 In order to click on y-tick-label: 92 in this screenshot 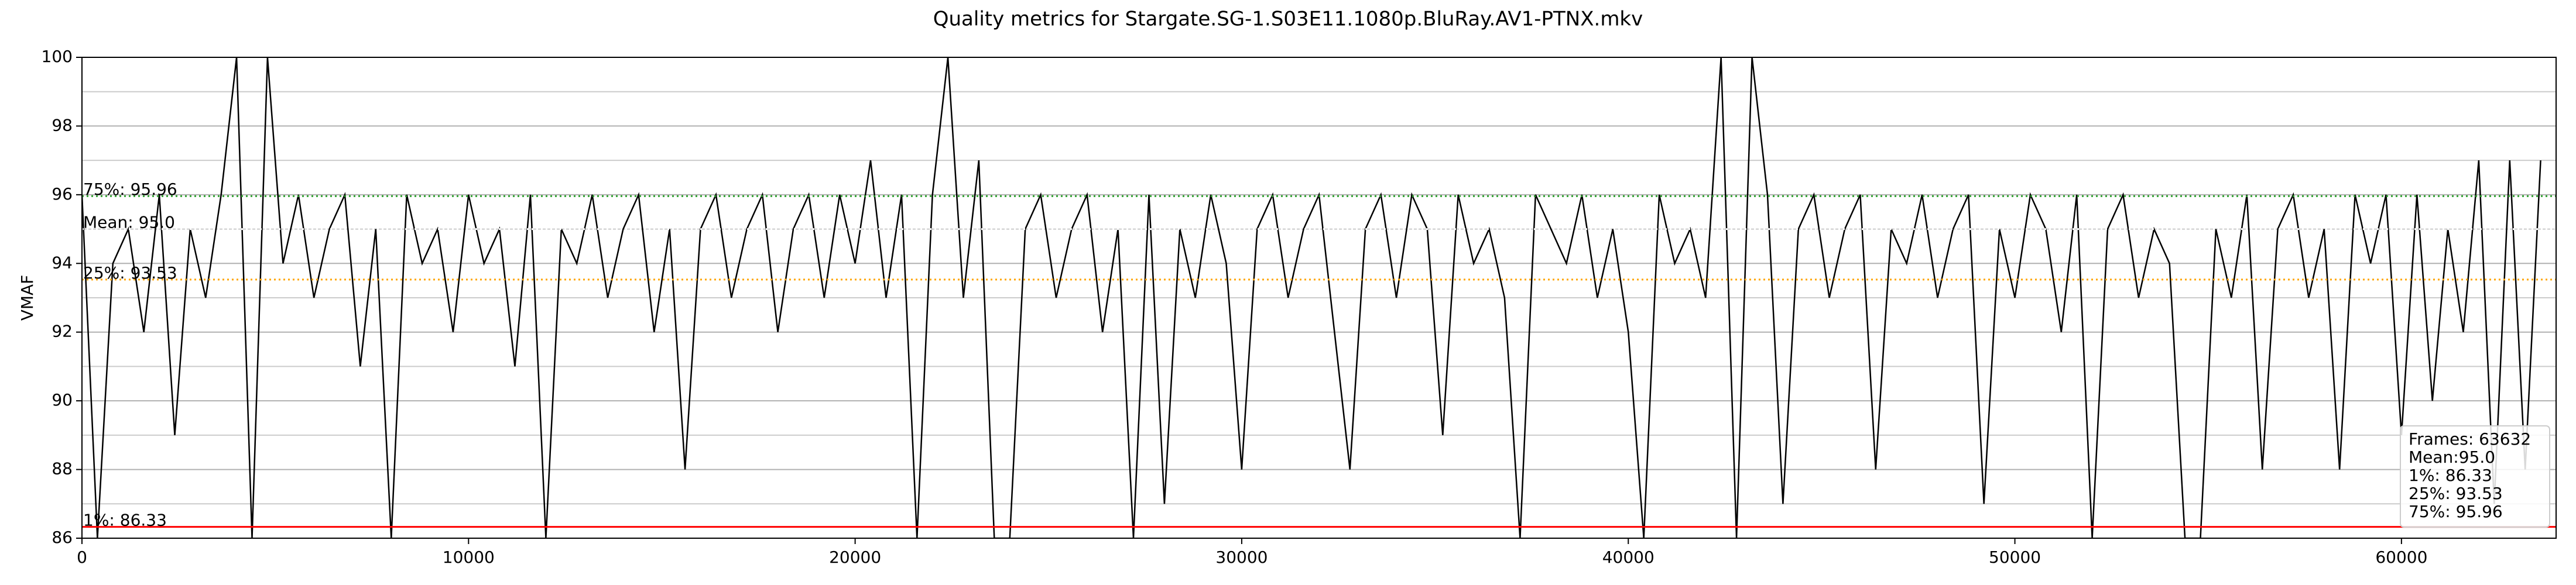, I will do `click(62, 331)`.